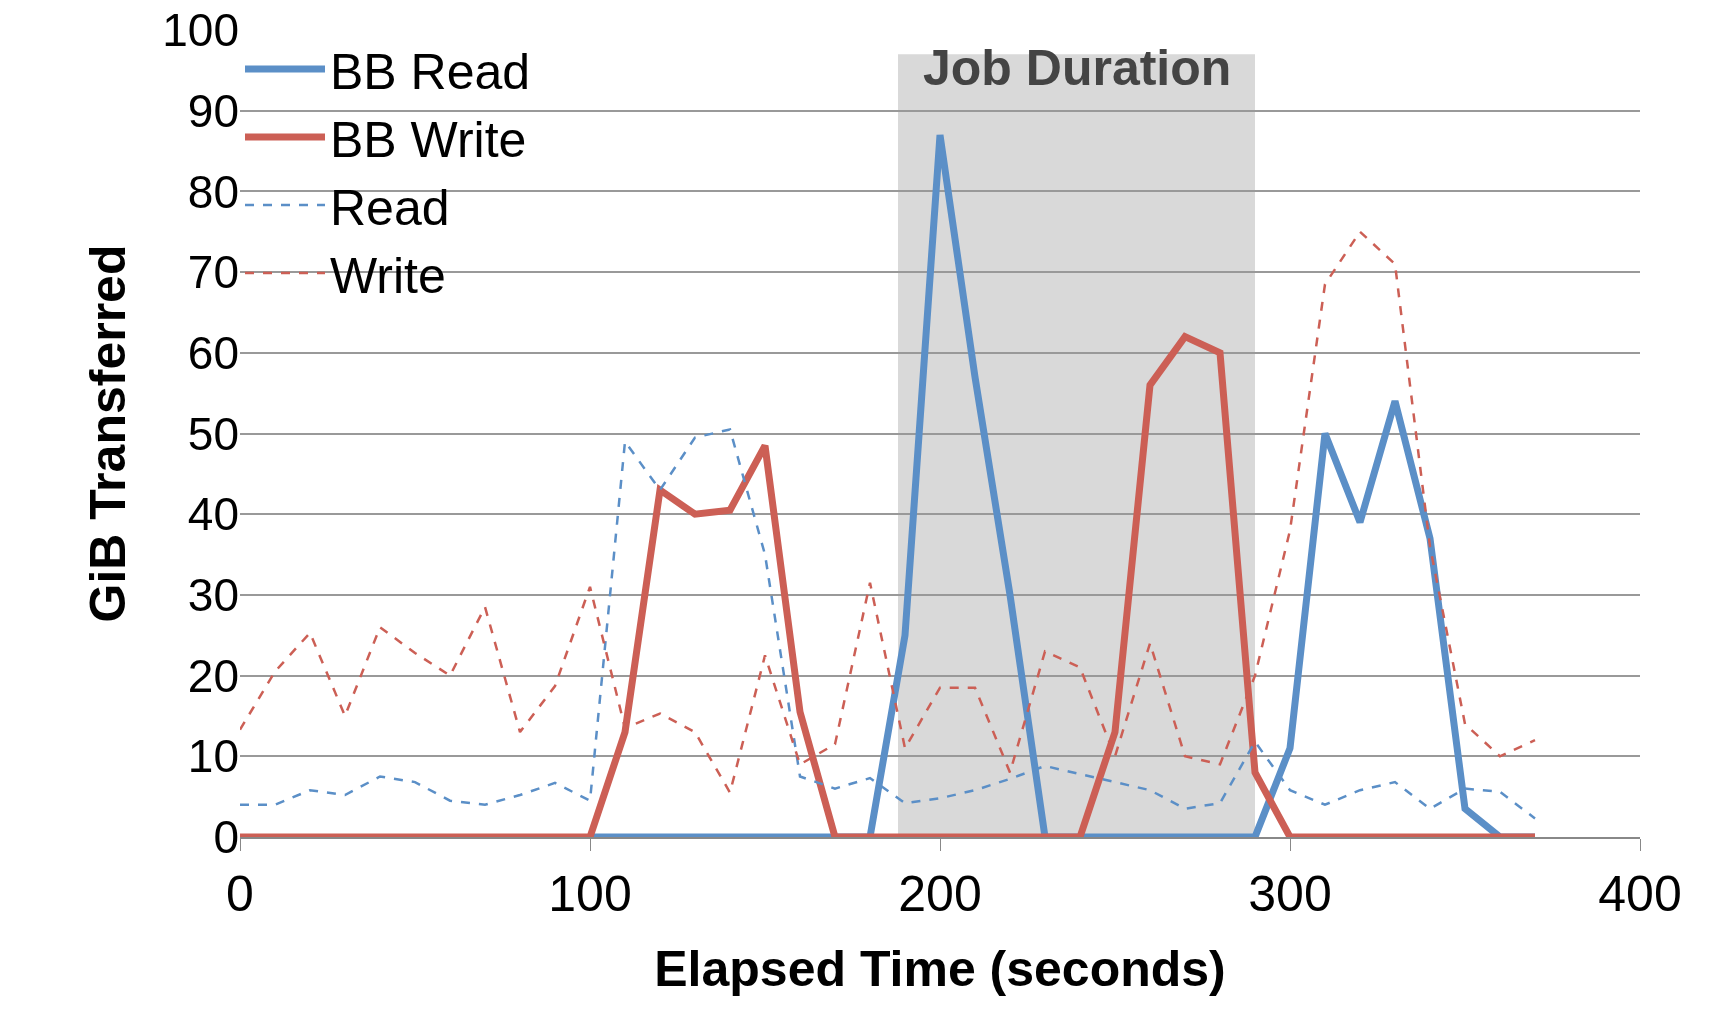 The width and height of the screenshot is (1710, 1027). I want to click on y-axis-title: GiB Transferred, so click(108, 433).